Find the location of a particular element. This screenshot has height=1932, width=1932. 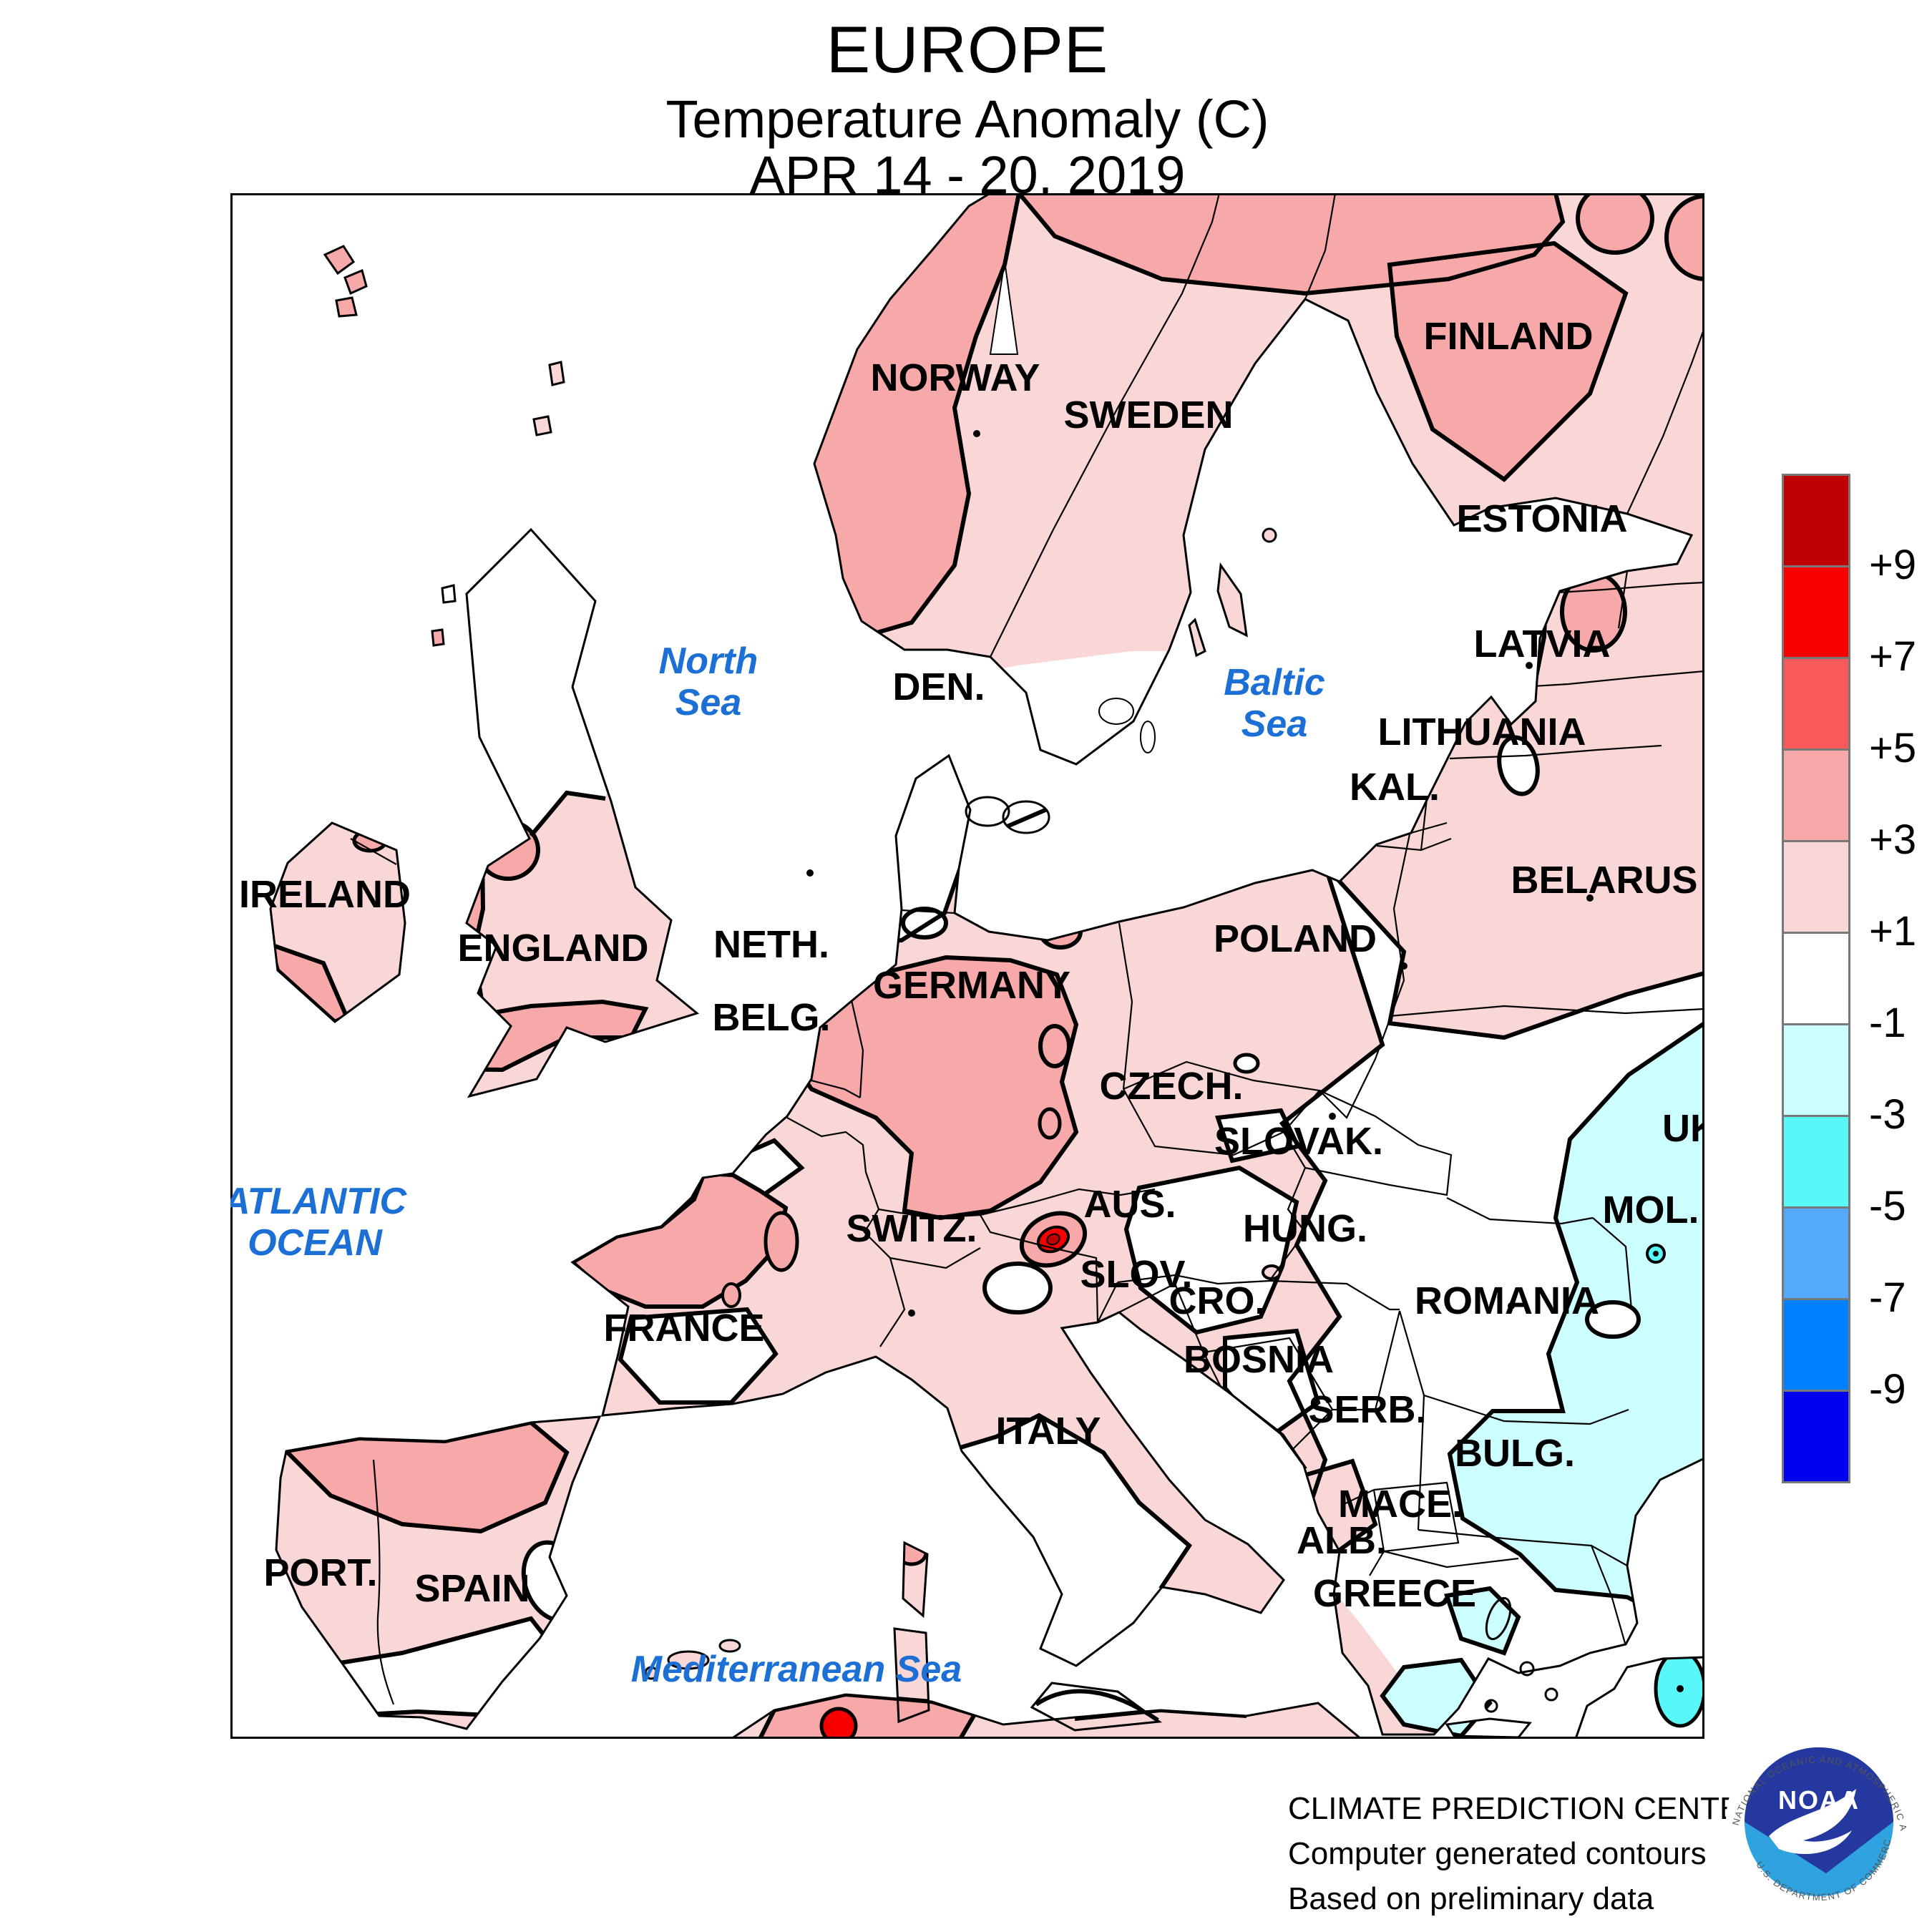

legend-tick--1: -1 is located at coordinates (1887, 1023).